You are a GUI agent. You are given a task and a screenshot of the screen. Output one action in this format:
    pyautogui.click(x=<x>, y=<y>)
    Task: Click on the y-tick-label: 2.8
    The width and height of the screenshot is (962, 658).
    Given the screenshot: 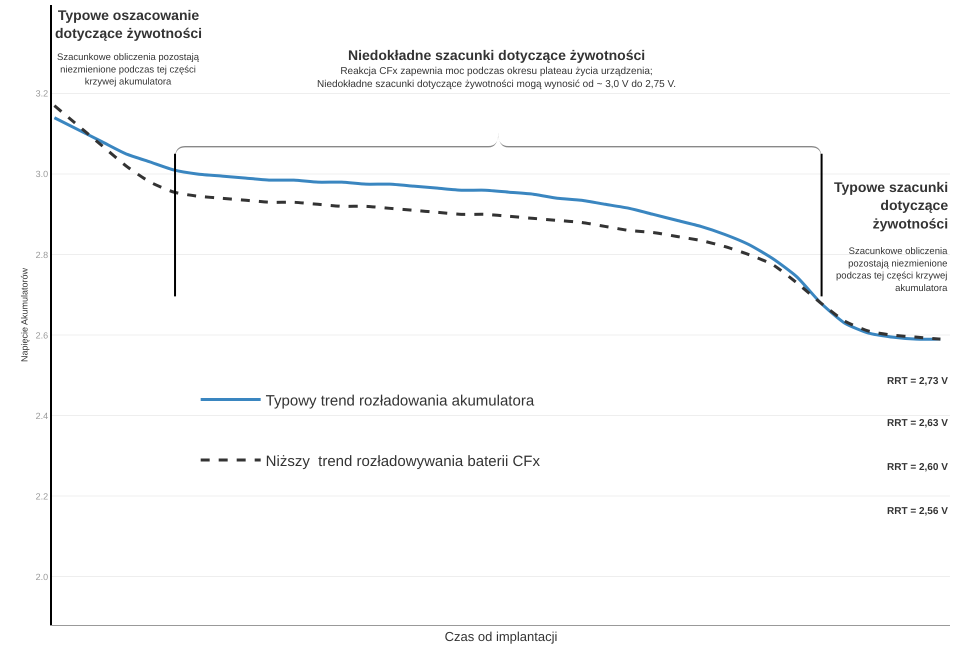 What is the action you would take?
    pyautogui.click(x=42, y=255)
    